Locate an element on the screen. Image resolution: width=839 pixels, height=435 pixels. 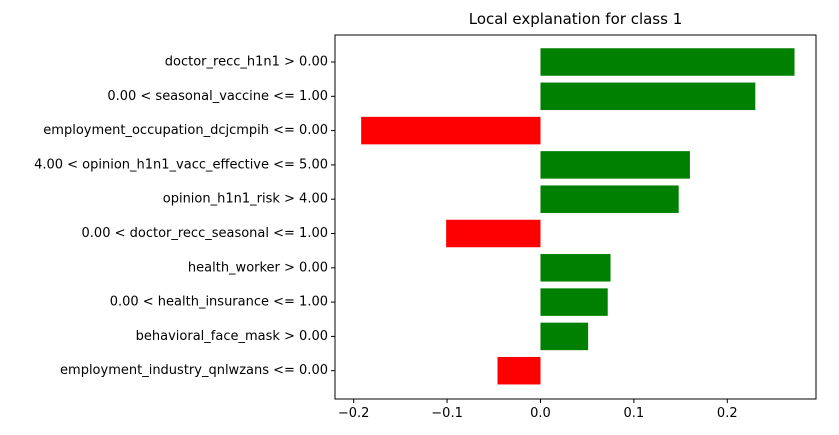
y-tick-label: employment_occupation_dcjcmpih <= 0.00 is located at coordinates (185, 130).